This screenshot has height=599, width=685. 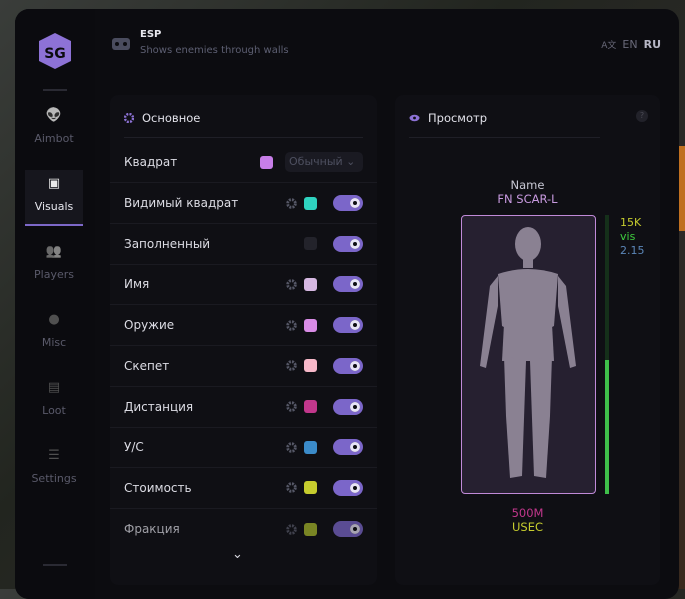 I want to click on page-subtitle: Shows enemies through walls, so click(x=214, y=50).